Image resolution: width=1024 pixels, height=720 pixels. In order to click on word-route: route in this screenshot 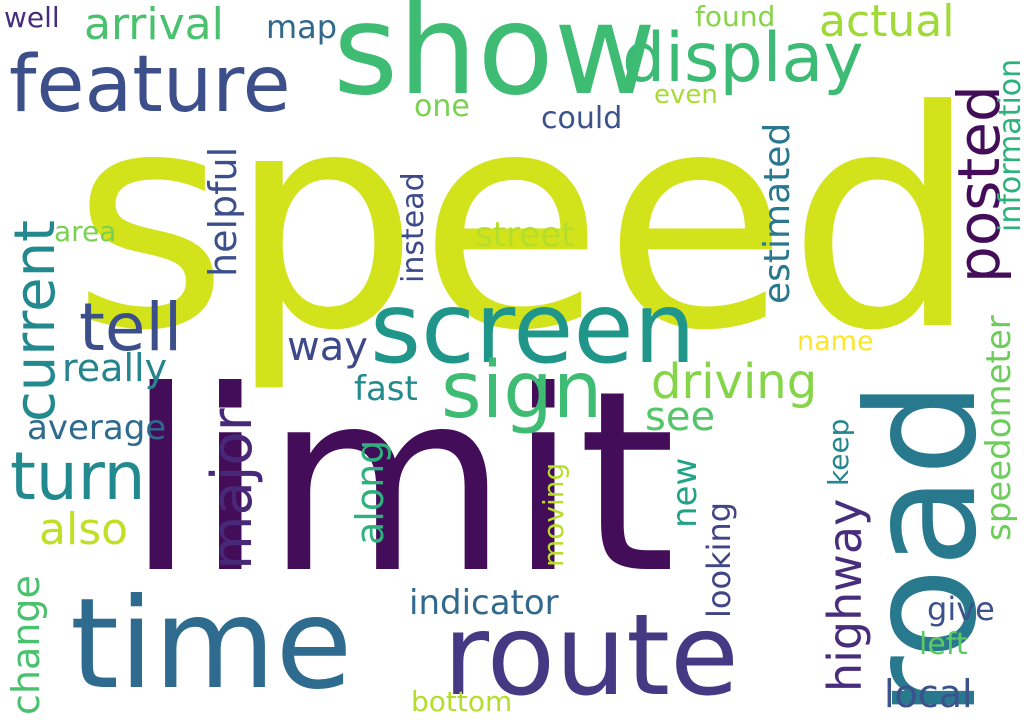, I will do `click(591, 655)`.